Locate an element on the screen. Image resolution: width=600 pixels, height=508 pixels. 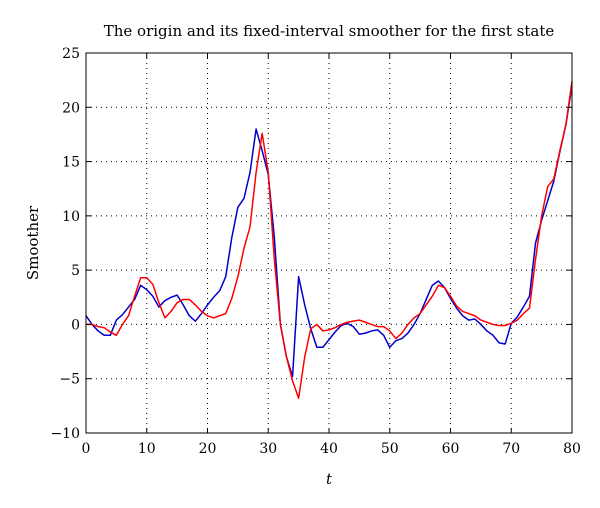
y-axis-label: Smoother is located at coordinates (33, 242).